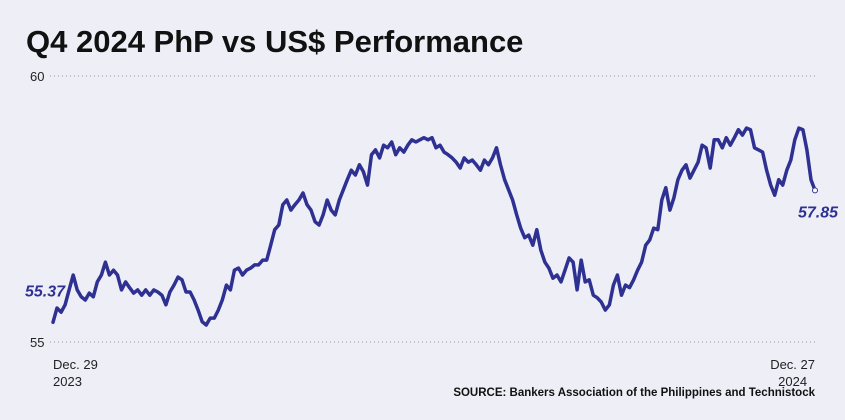 The width and height of the screenshot is (845, 420). Describe the element at coordinates (815, 190) in the screenshot. I see `end-marker` at that location.